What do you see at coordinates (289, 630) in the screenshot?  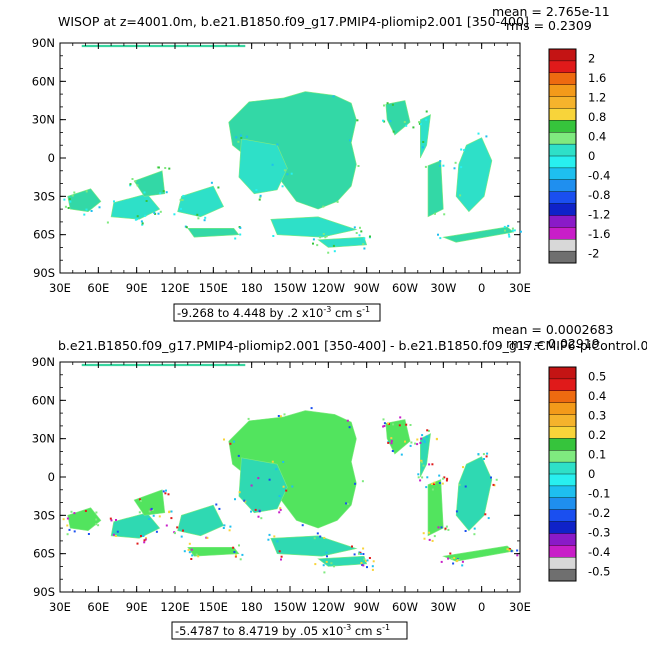 I see `panel-2-range-box` at bounding box center [289, 630].